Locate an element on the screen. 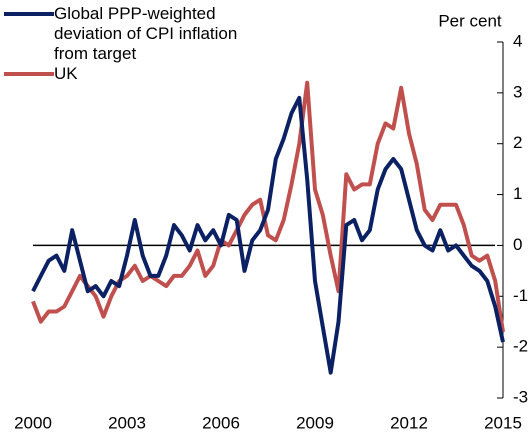 The width and height of the screenshot is (532, 439). y-tick-label: 3 is located at coordinates (517, 91).